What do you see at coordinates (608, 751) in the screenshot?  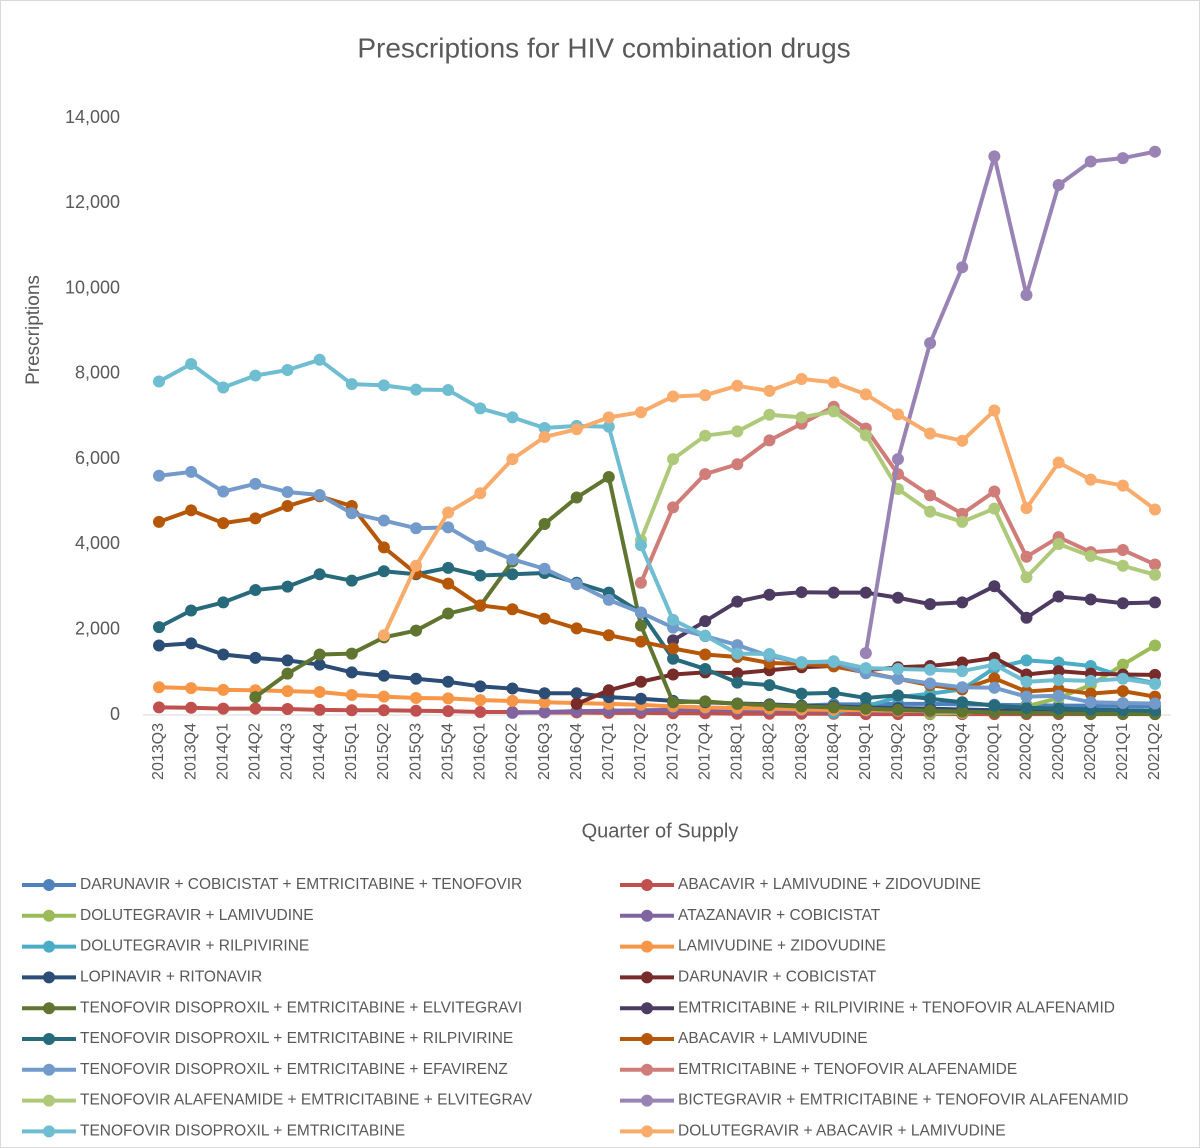 I see `x-tick-label: 2017Q1` at bounding box center [608, 751].